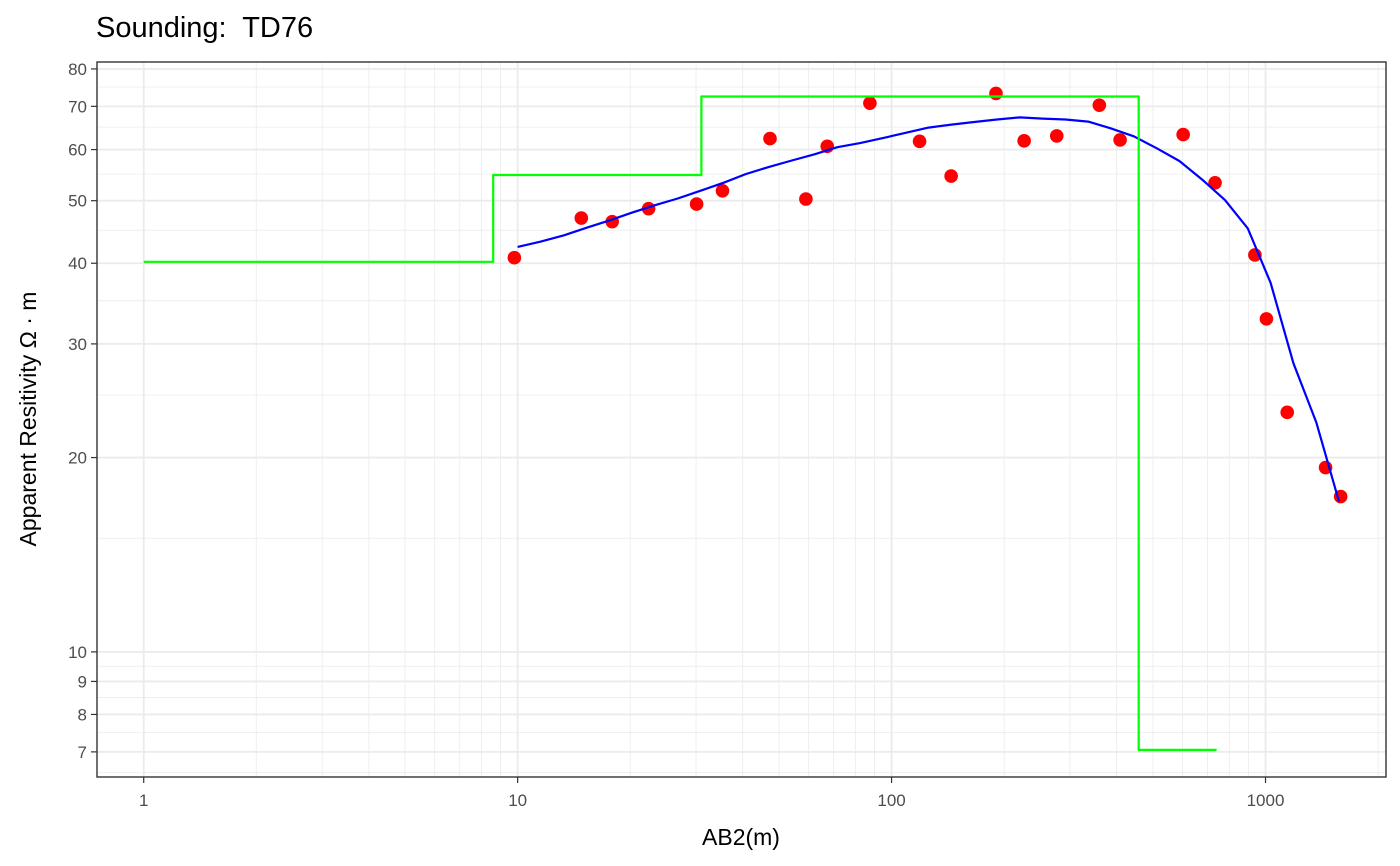  Describe the element at coordinates (517, 800) in the screenshot. I see `x-tick-label: 10` at that location.